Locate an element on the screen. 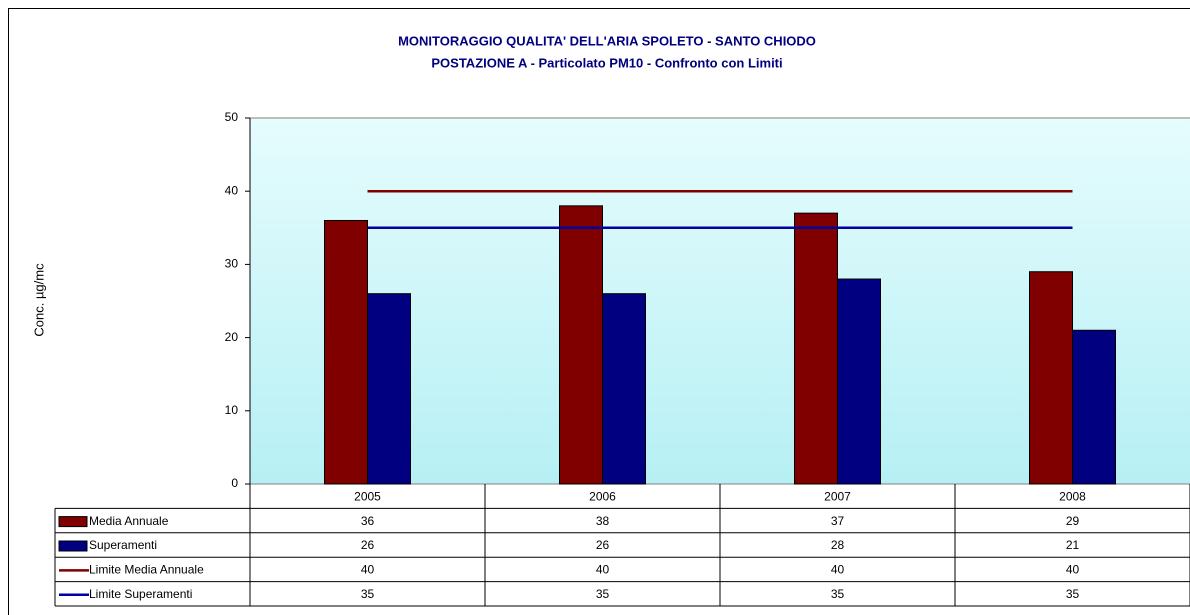  table-value: 38 is located at coordinates (603, 521).